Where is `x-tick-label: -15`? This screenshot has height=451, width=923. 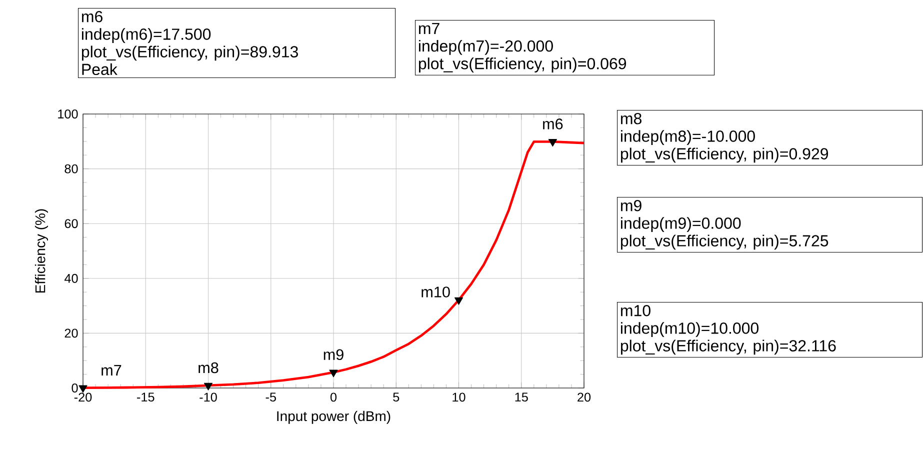 x-tick-label: -15 is located at coordinates (145, 397).